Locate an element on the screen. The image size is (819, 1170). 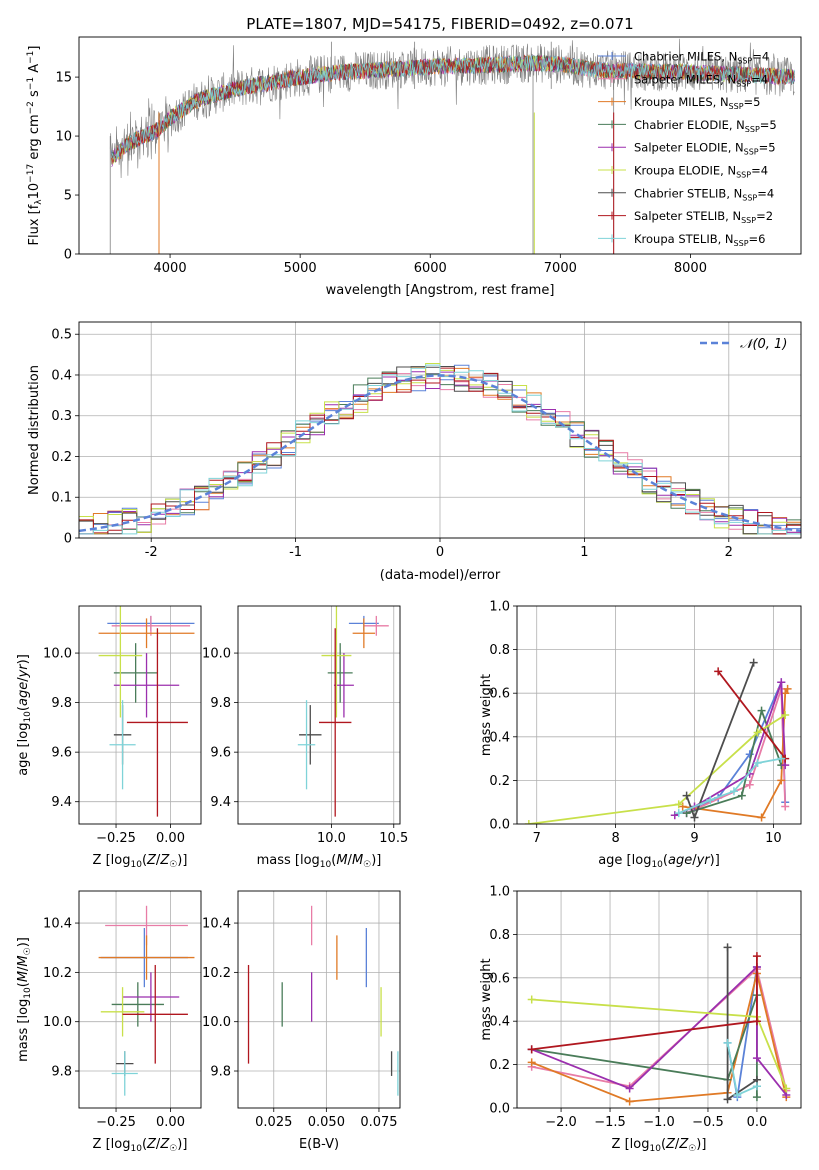
legend-entry: Chabrier STELIB, NSSP=4 is located at coordinates (704, 194).